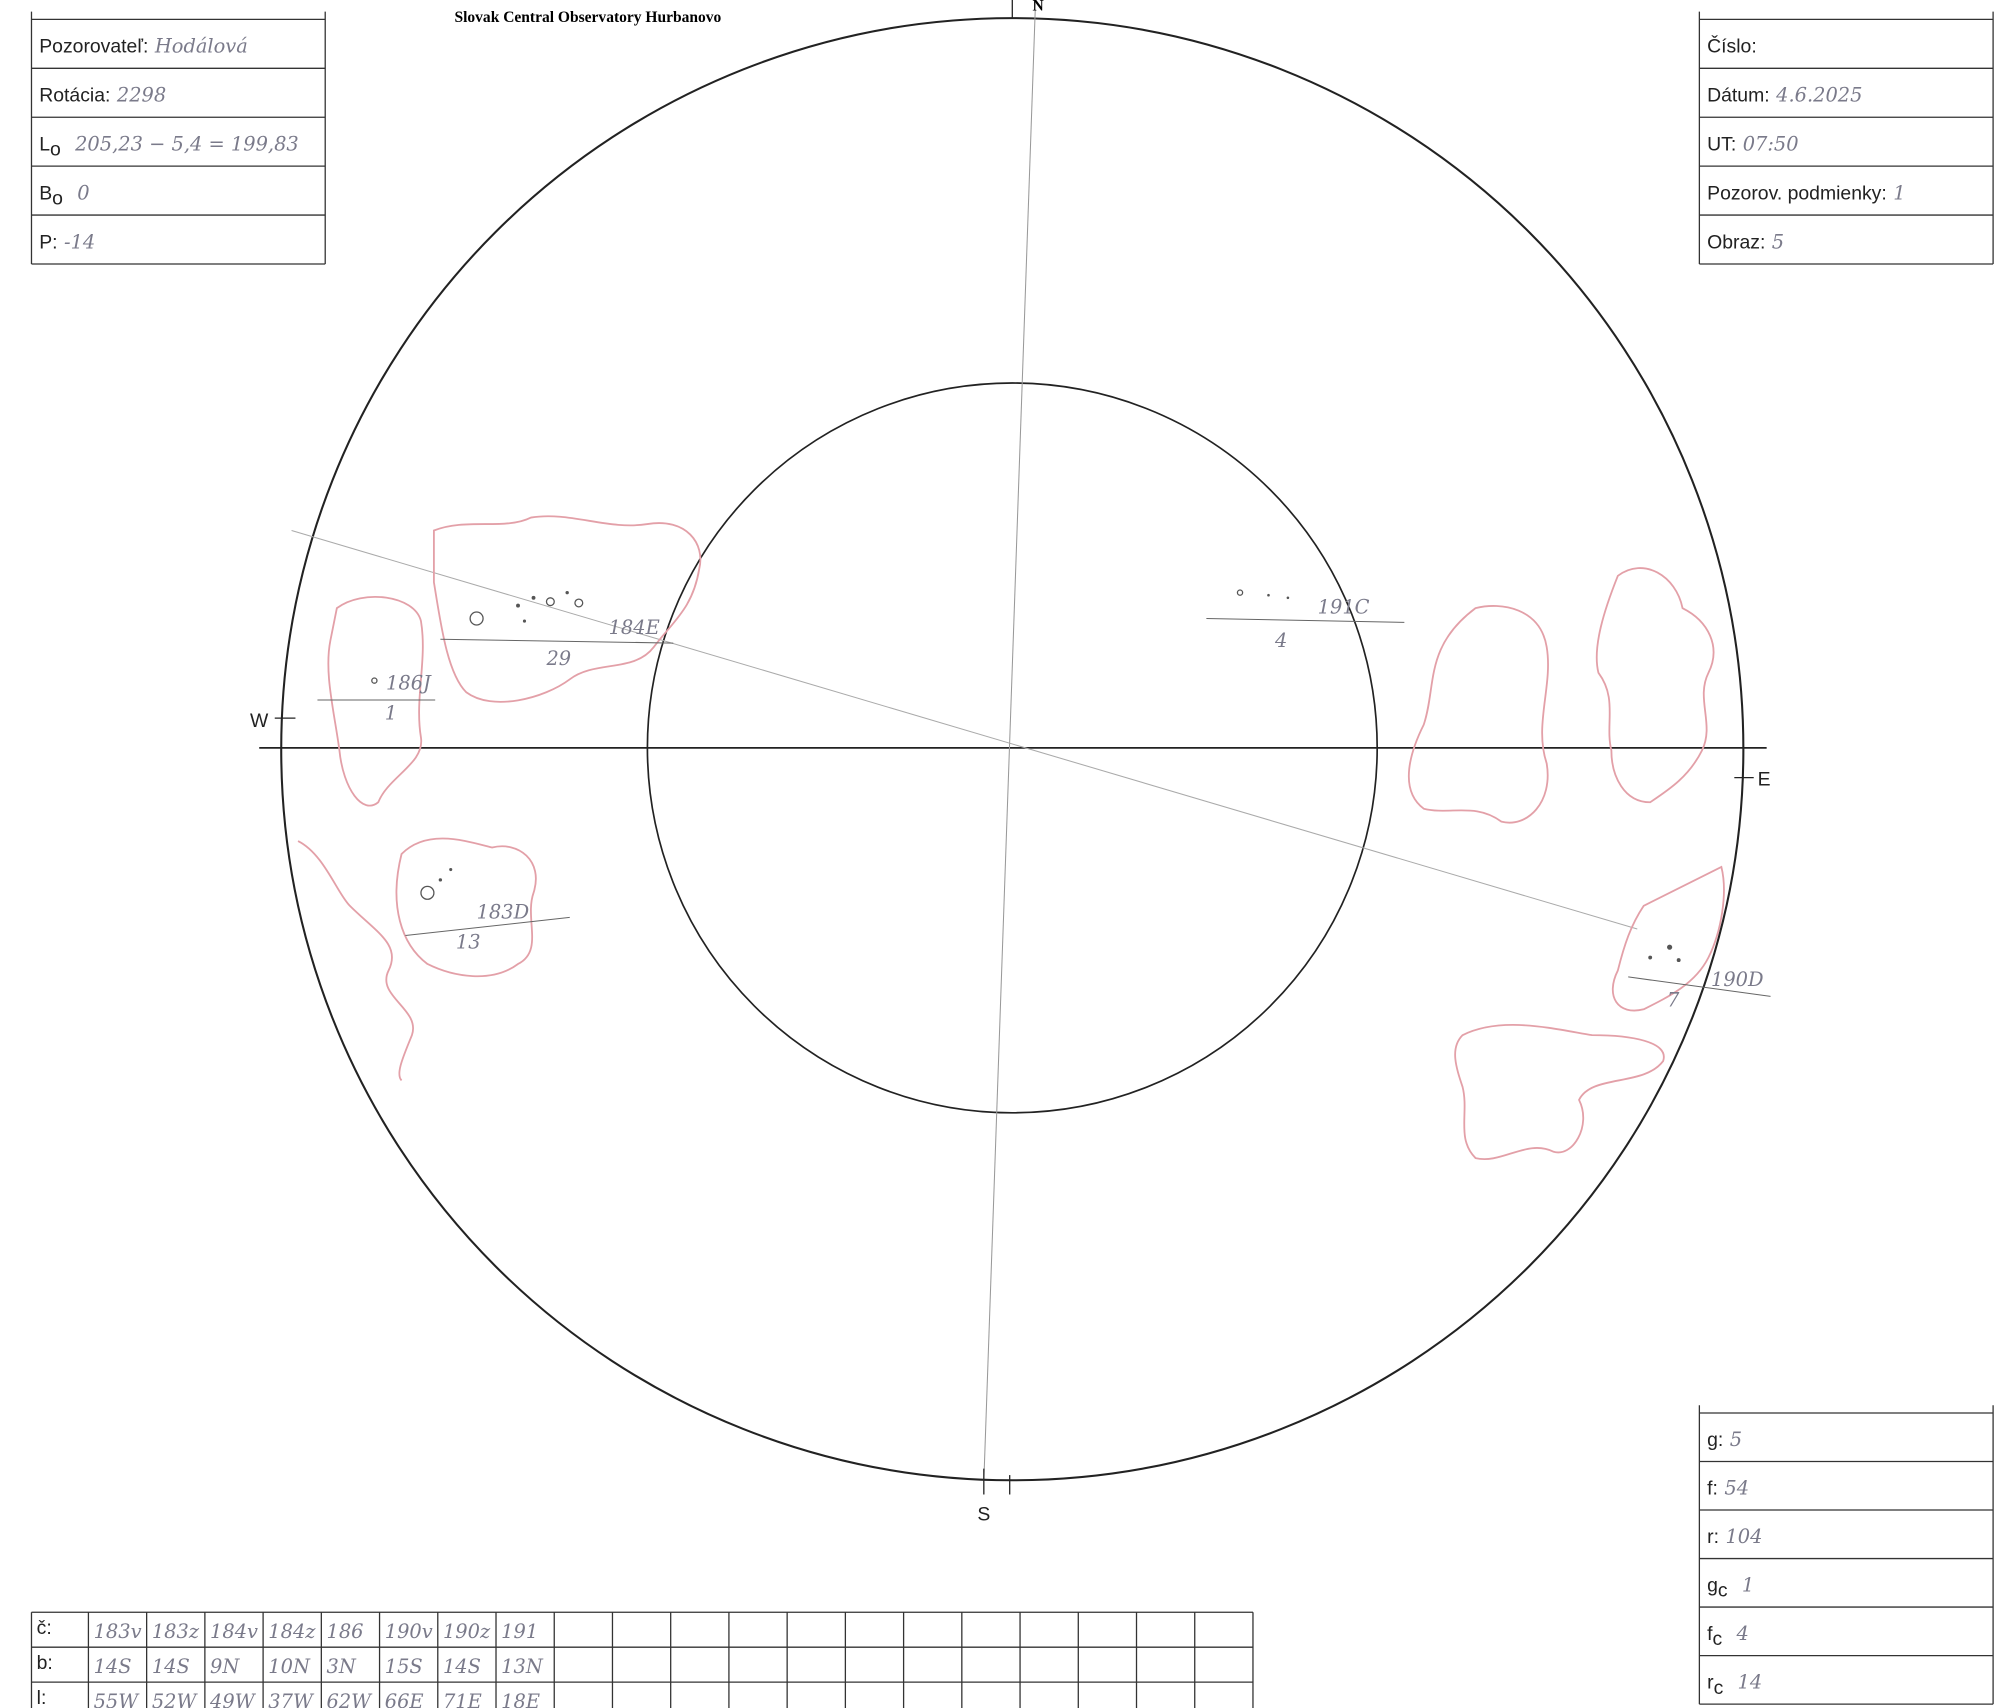  I want to click on table-cell: 190v, so click(409, 1631).